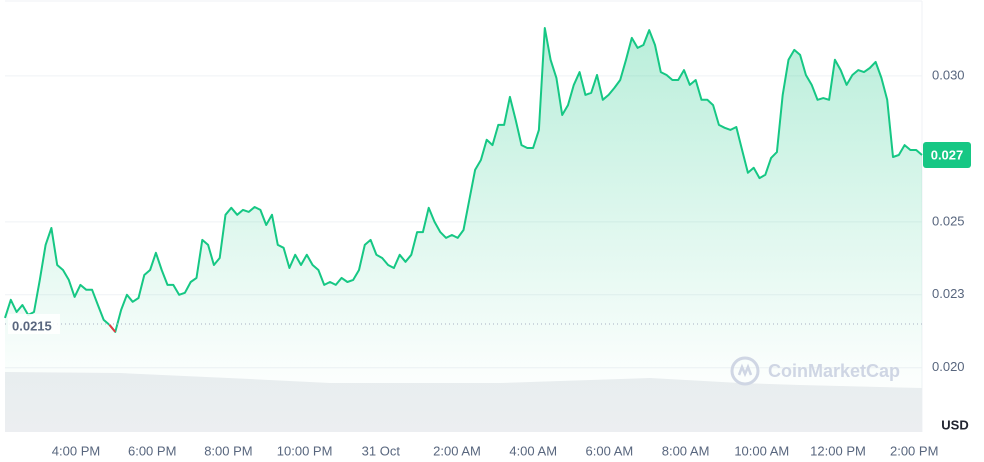 This screenshot has height=462, width=984. I want to click on current-price-badge, so click(947, 154).